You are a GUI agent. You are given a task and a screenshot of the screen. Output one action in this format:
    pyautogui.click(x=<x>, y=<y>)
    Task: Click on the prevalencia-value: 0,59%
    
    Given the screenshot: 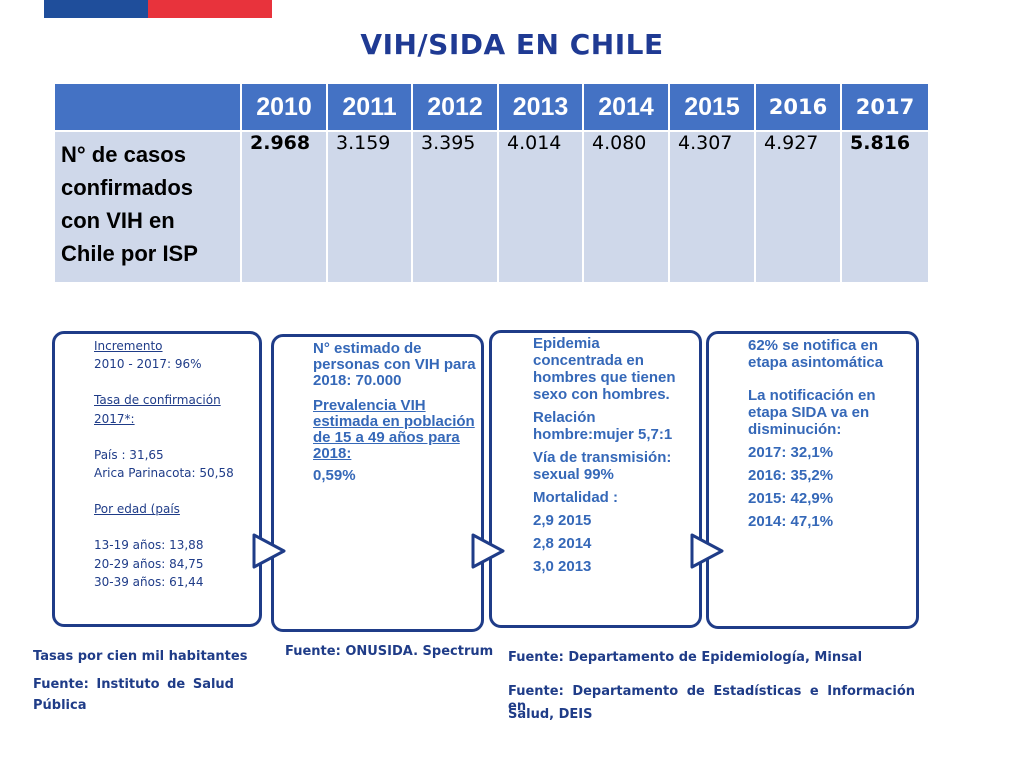 What is the action you would take?
    pyautogui.click(x=334, y=475)
    